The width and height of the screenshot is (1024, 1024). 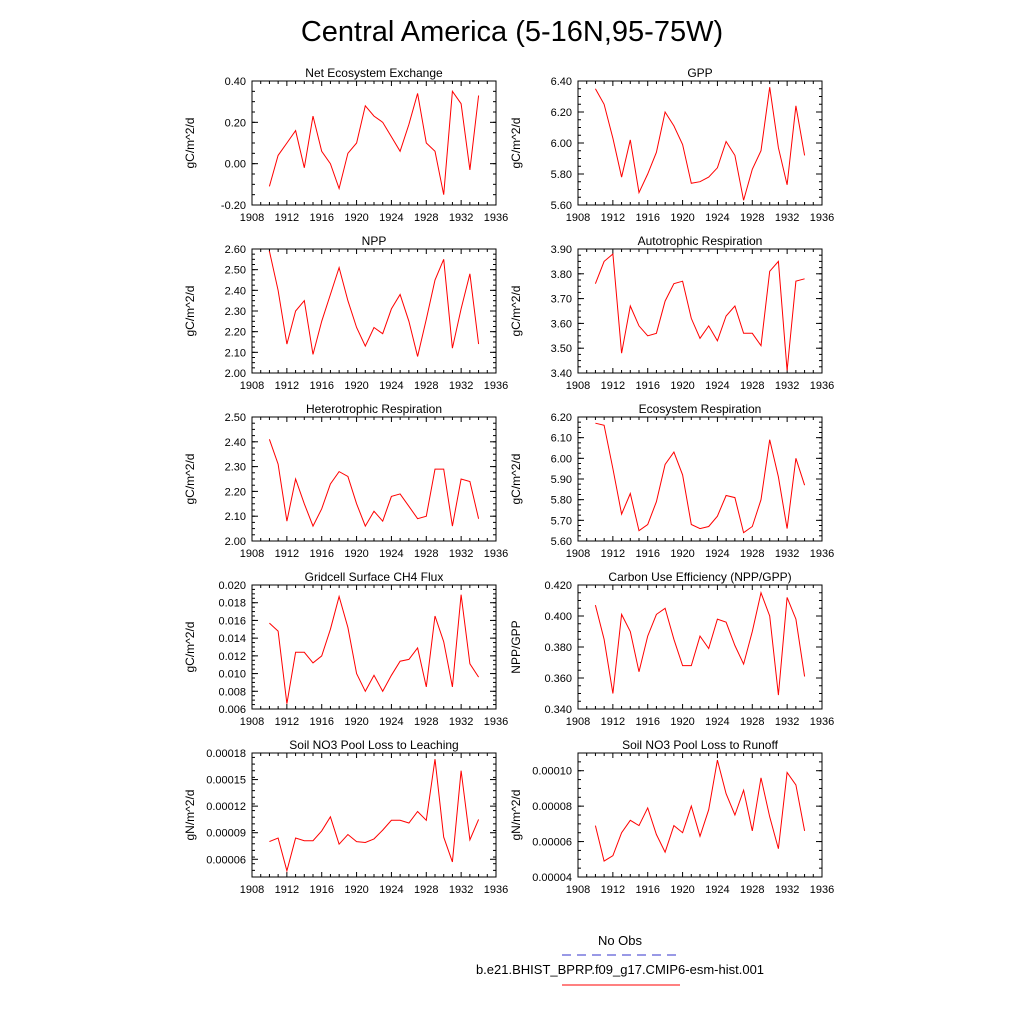 What do you see at coordinates (516, 646) in the screenshot?
I see `y-axis-label: NPP/GPP` at bounding box center [516, 646].